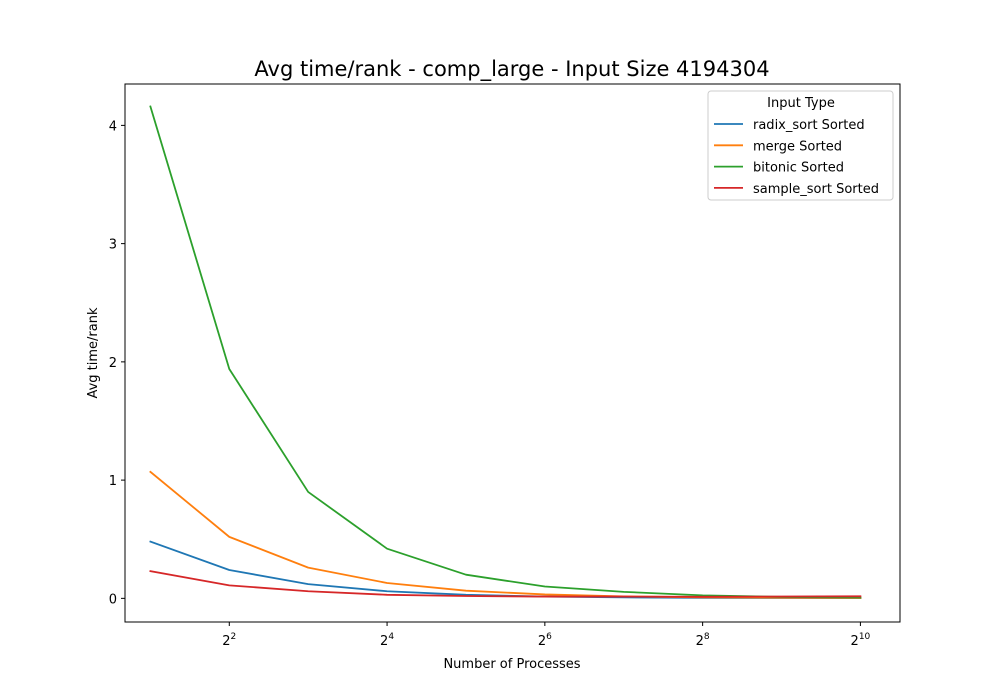 The width and height of the screenshot is (1000, 700). I want to click on legend-label-3: sample_sort Sorted, so click(816, 189).